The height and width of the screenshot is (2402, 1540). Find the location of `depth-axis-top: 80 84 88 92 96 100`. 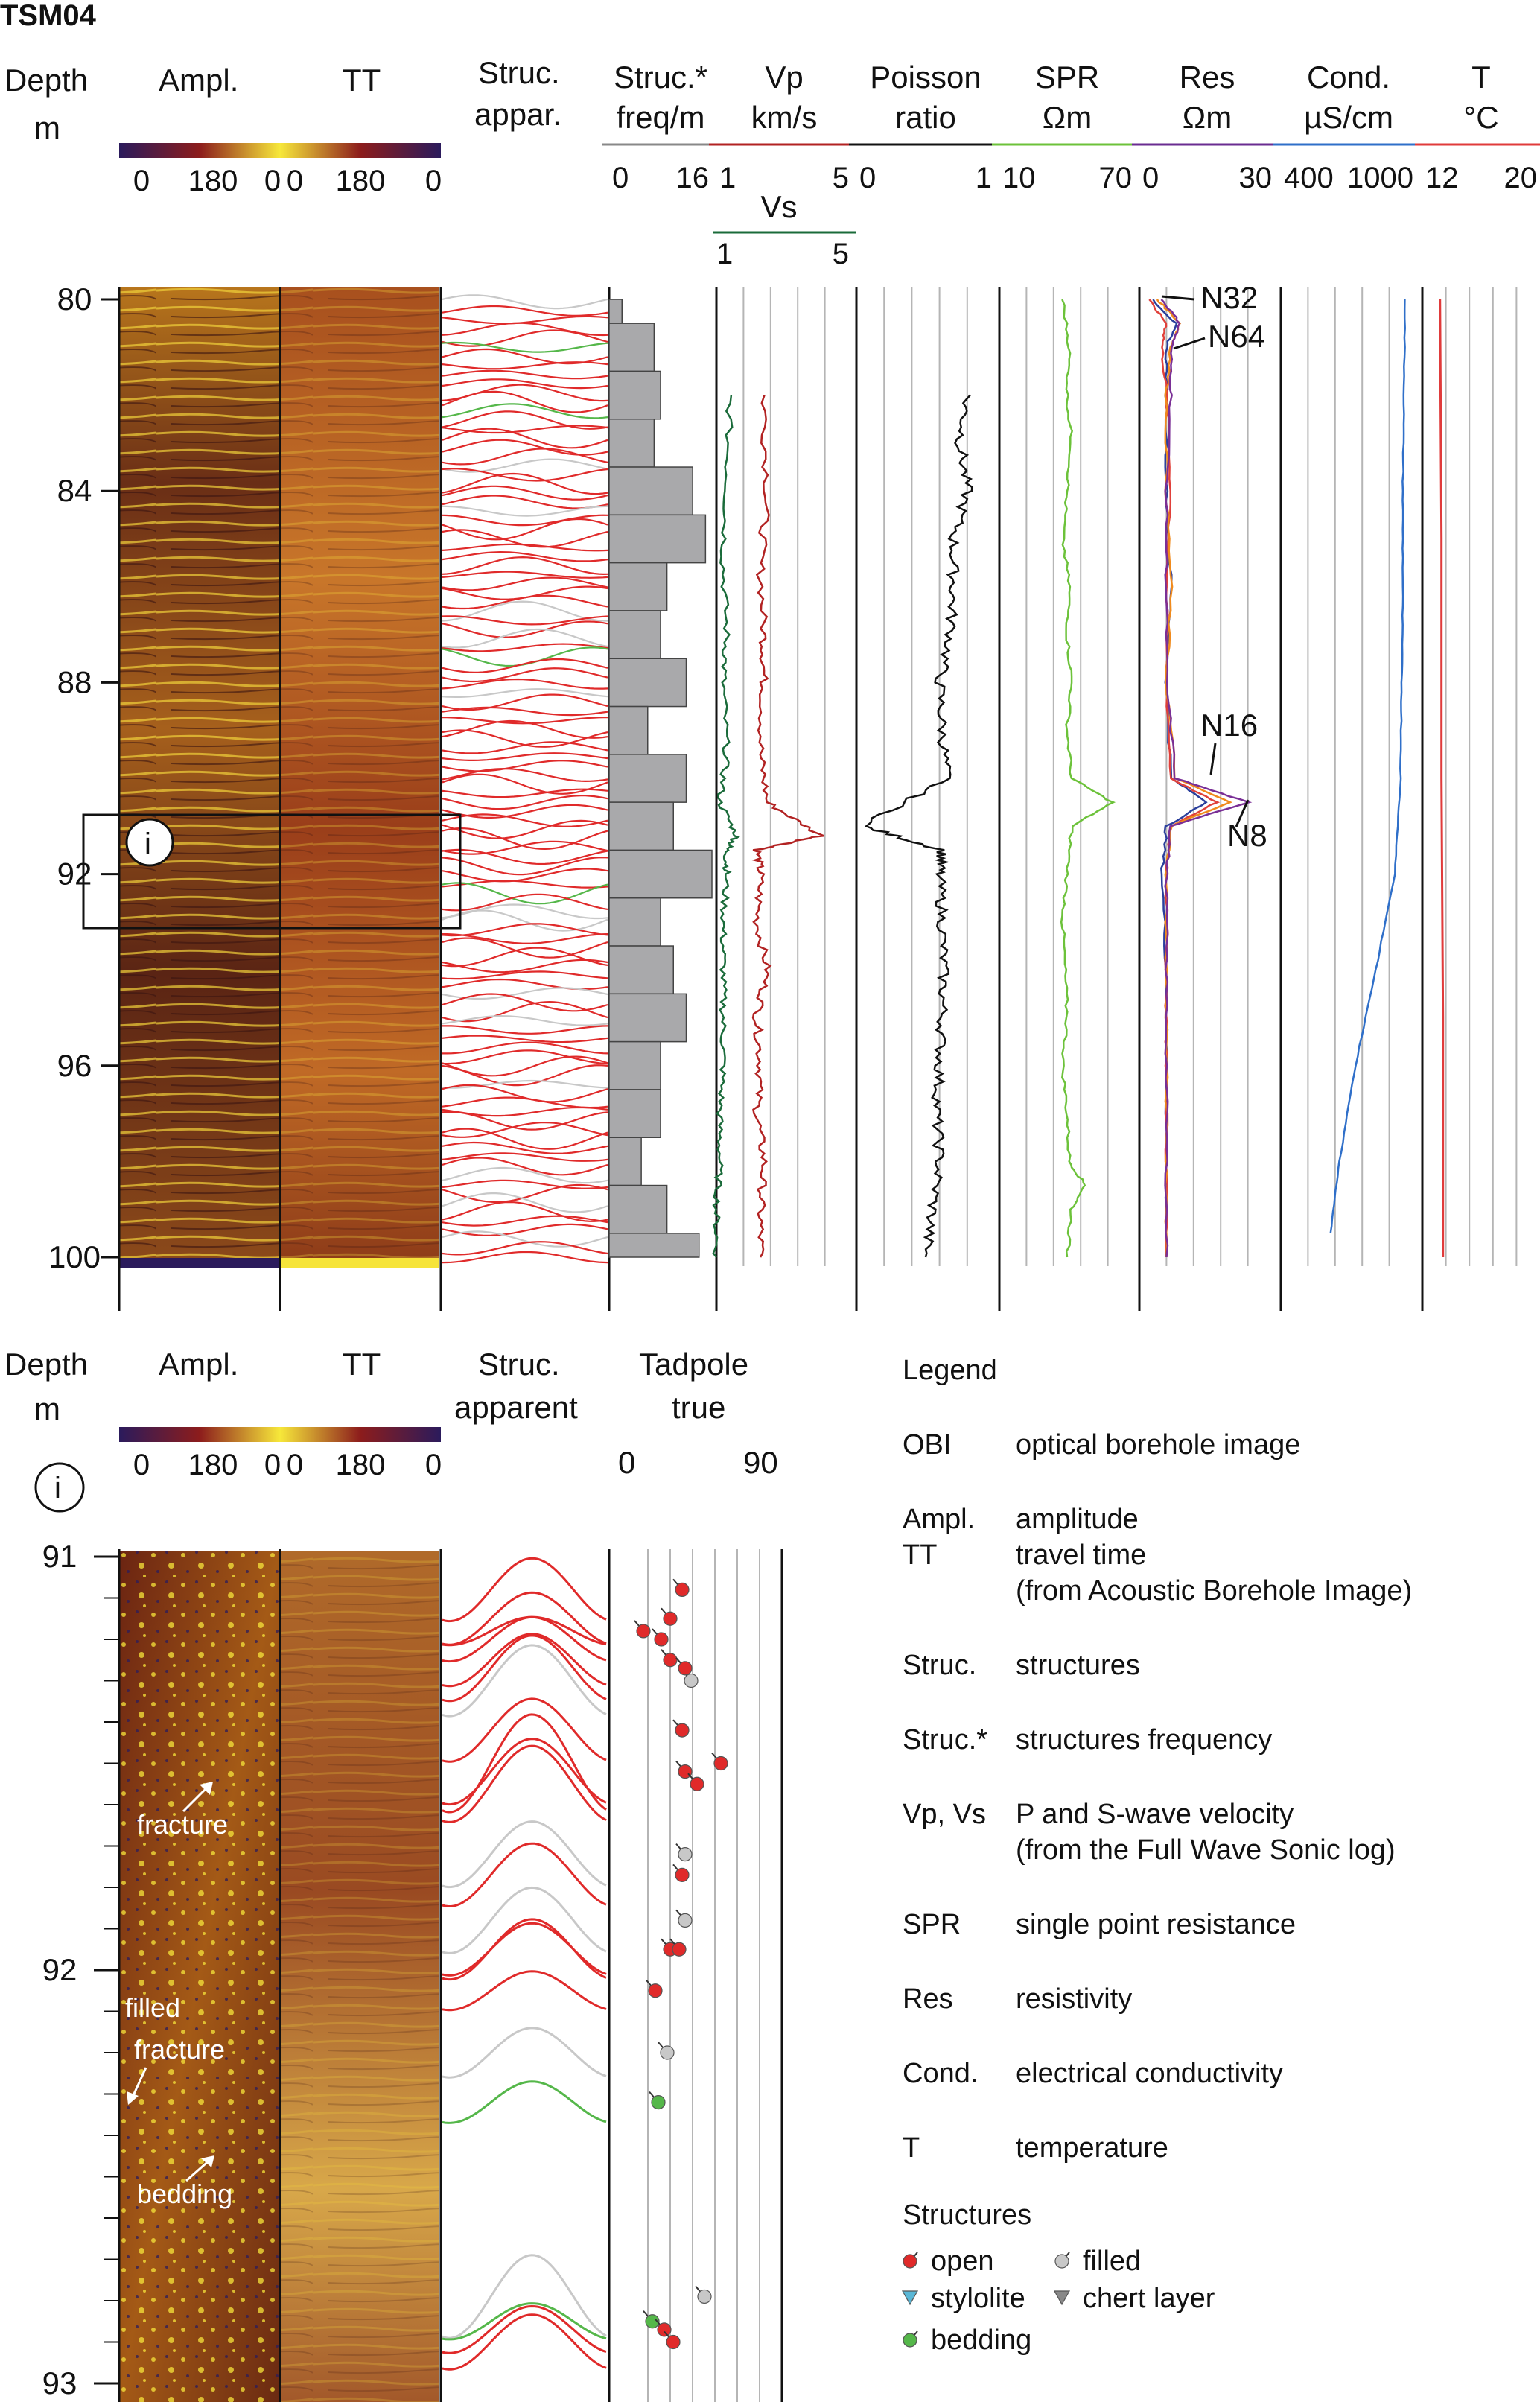

depth-axis-top: 80 84 88 92 96 100 is located at coordinates (83, 778).